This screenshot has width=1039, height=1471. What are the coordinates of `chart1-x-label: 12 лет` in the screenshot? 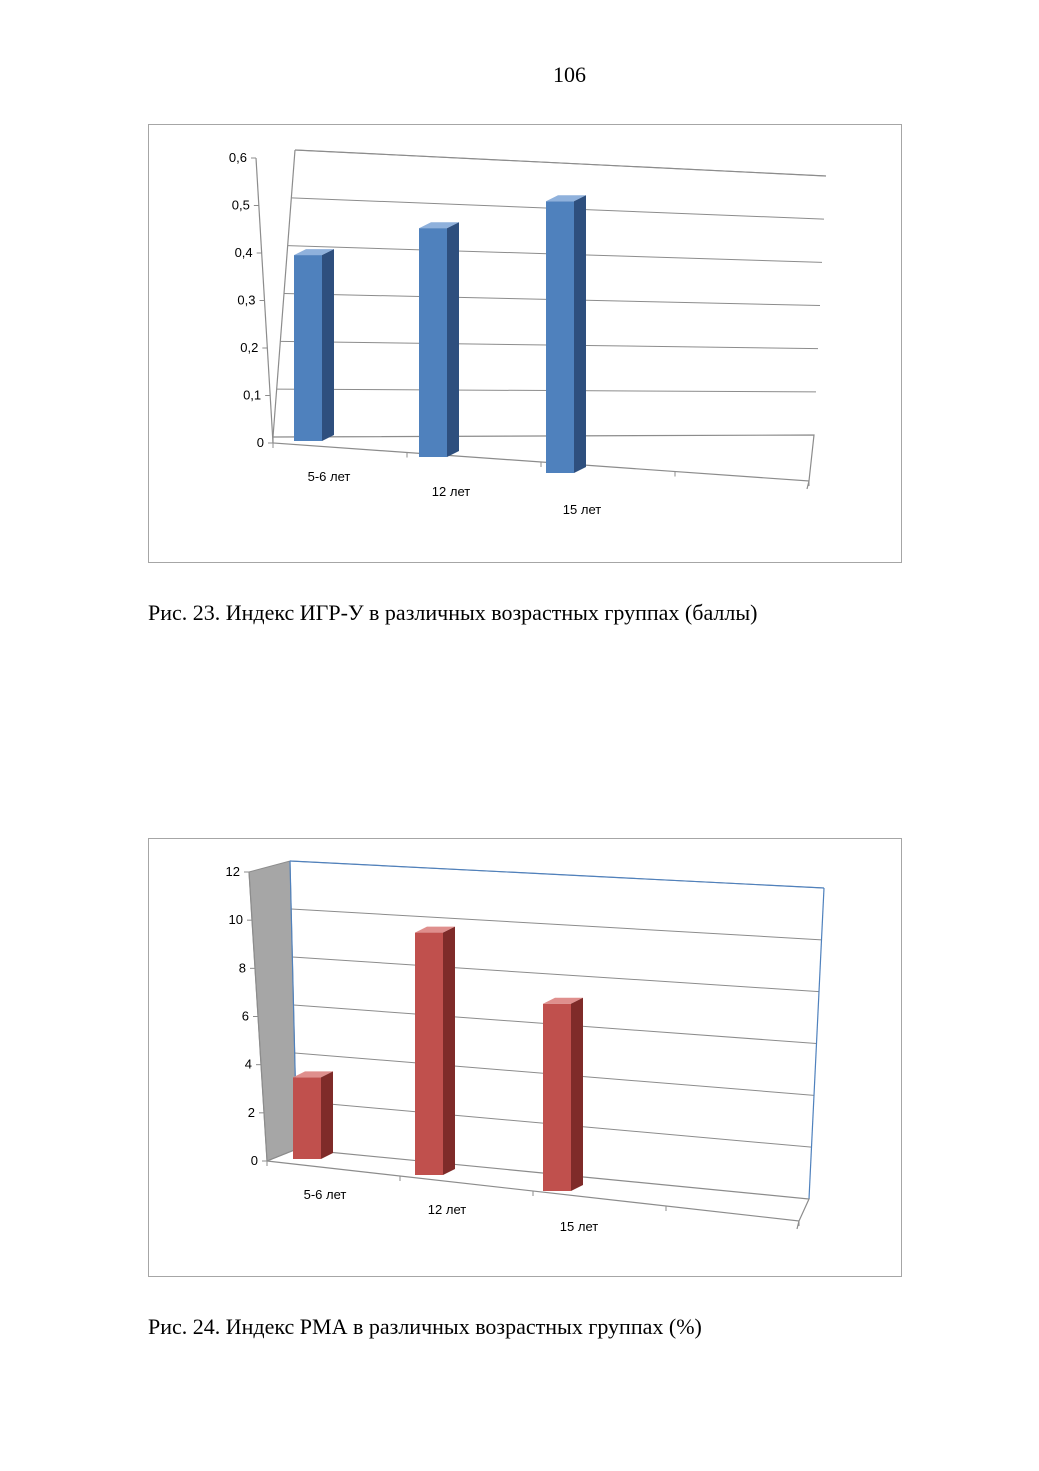 It's located at (451, 491).